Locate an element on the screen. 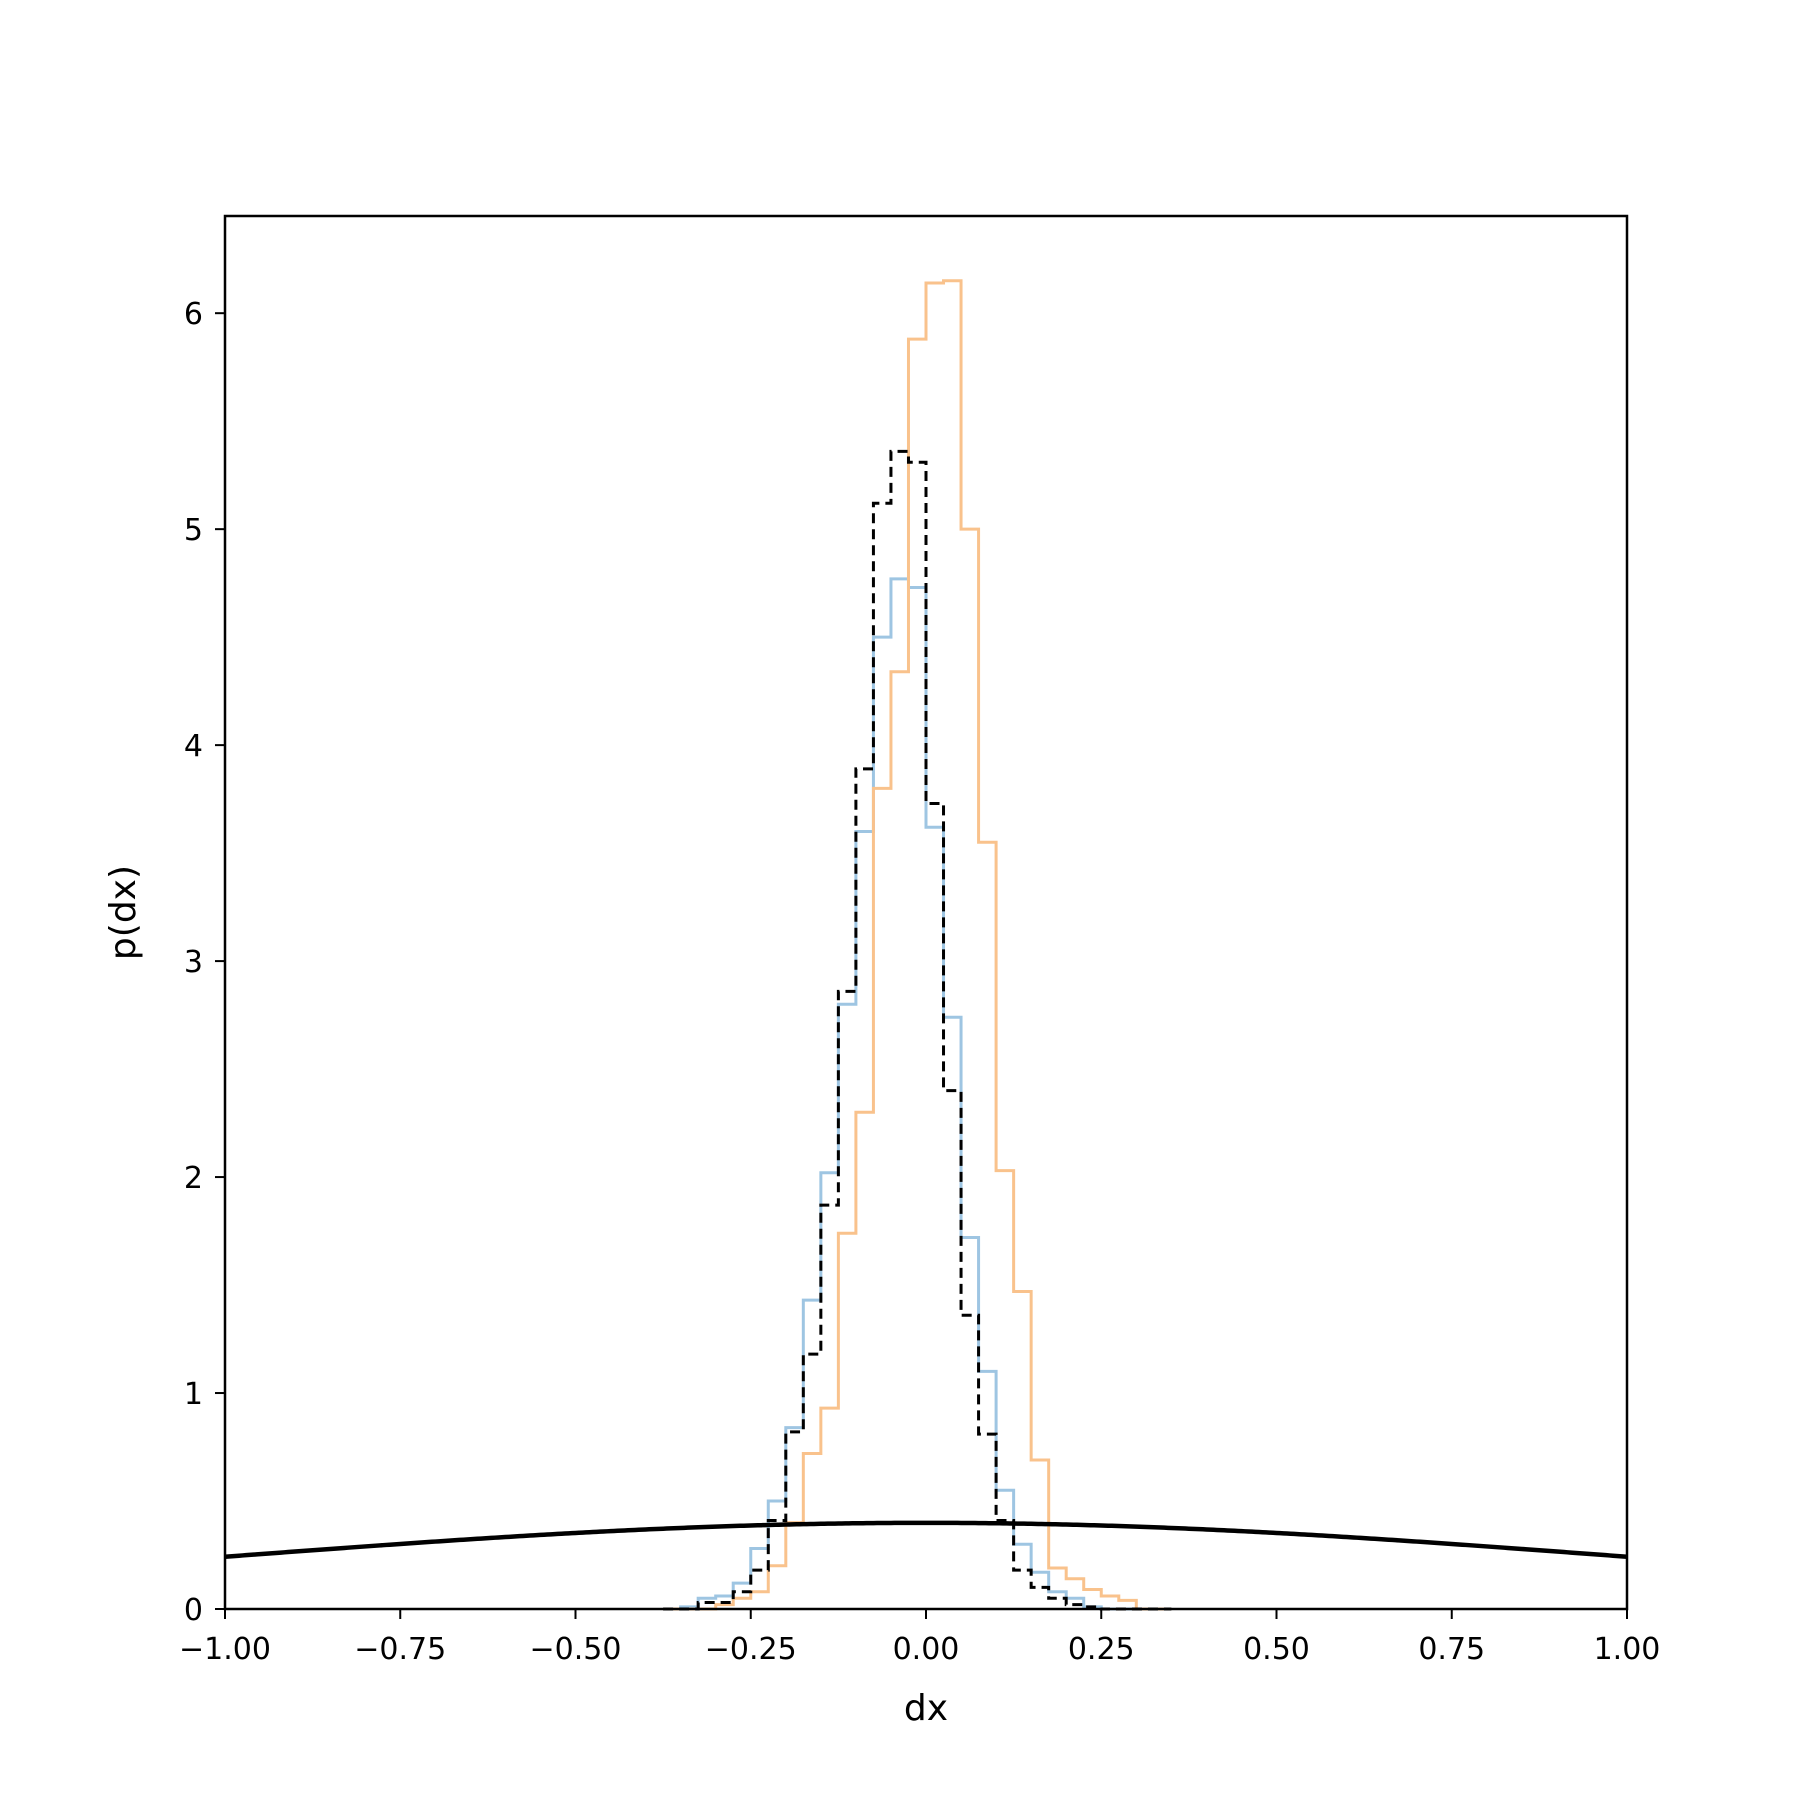 The height and width of the screenshot is (1800, 1800). y-axis-label: p(dx) is located at coordinates (123, 912).